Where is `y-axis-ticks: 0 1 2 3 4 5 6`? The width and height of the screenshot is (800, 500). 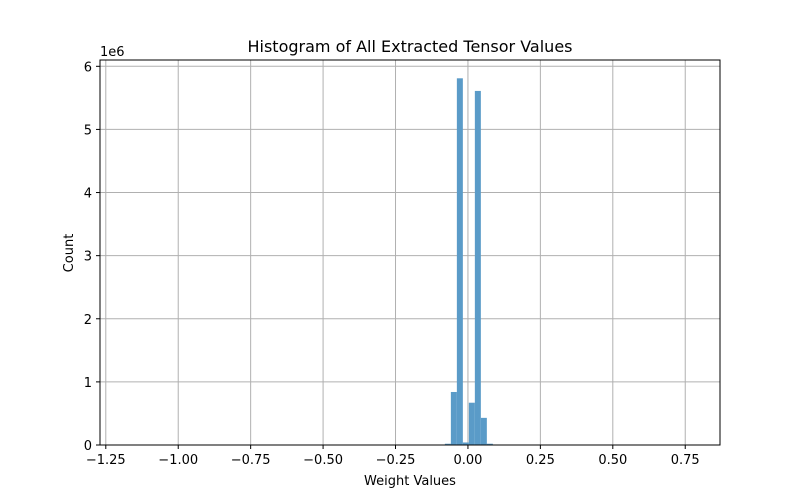
y-axis-ticks: 0 1 2 3 4 5 6 is located at coordinates (92, 257).